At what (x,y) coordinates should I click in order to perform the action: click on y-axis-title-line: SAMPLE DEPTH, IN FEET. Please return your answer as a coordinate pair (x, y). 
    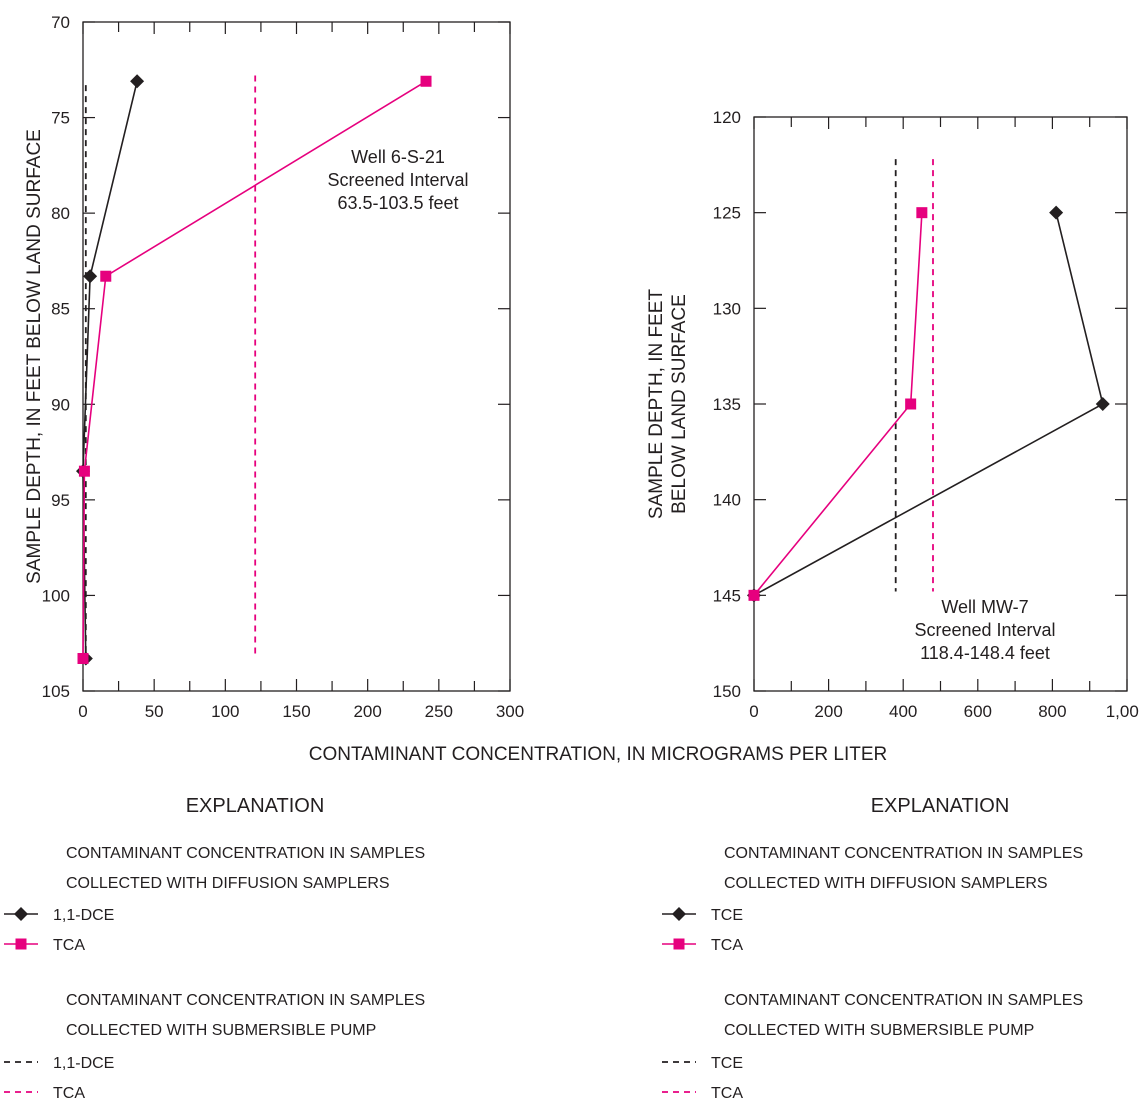
    Looking at the image, I should click on (656, 404).